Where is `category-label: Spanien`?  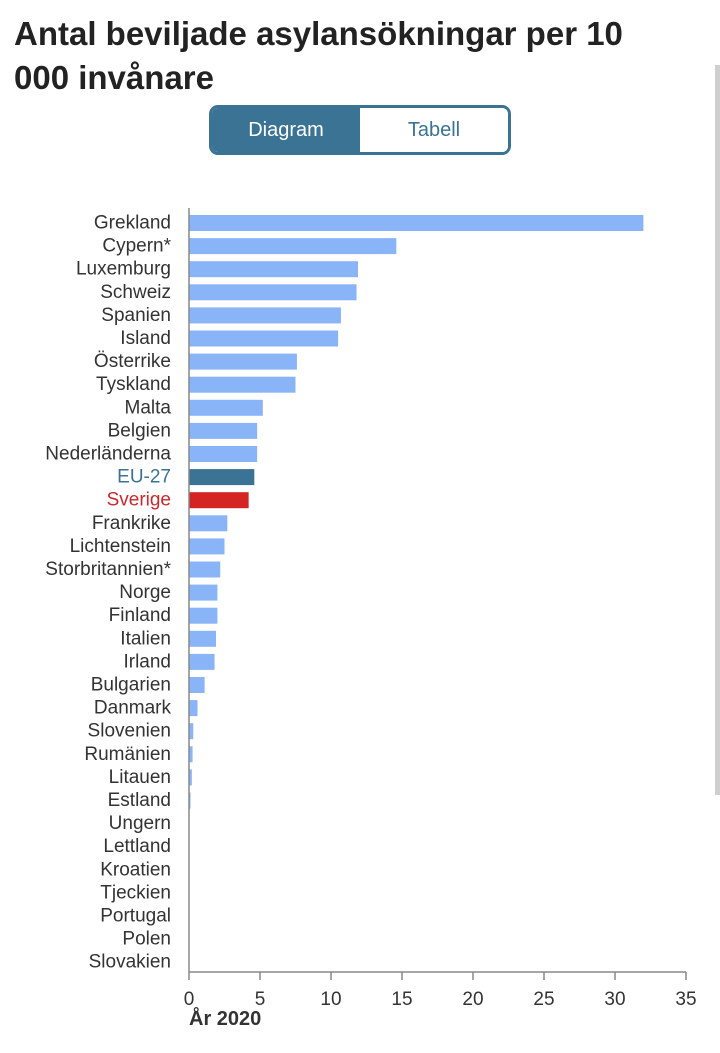 category-label: Spanien is located at coordinates (136, 315).